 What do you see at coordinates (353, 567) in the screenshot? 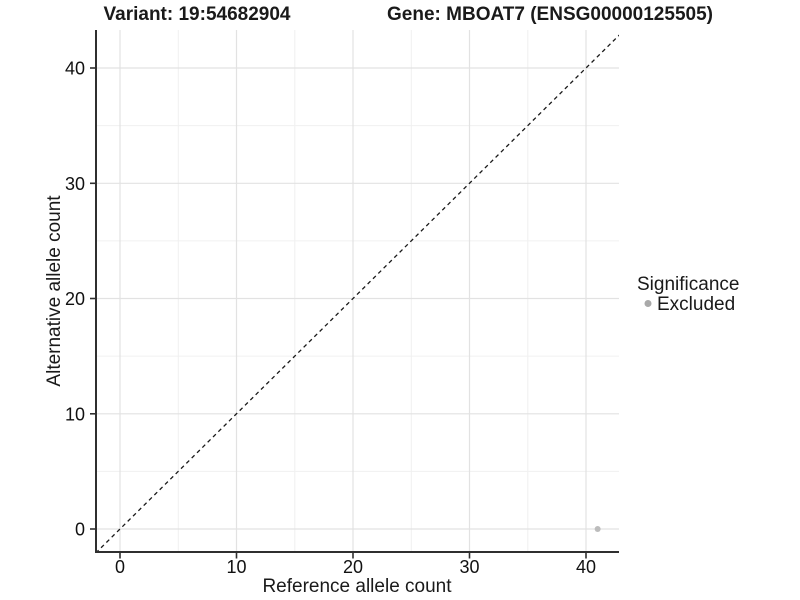
I see `x-tick-20: 20` at bounding box center [353, 567].